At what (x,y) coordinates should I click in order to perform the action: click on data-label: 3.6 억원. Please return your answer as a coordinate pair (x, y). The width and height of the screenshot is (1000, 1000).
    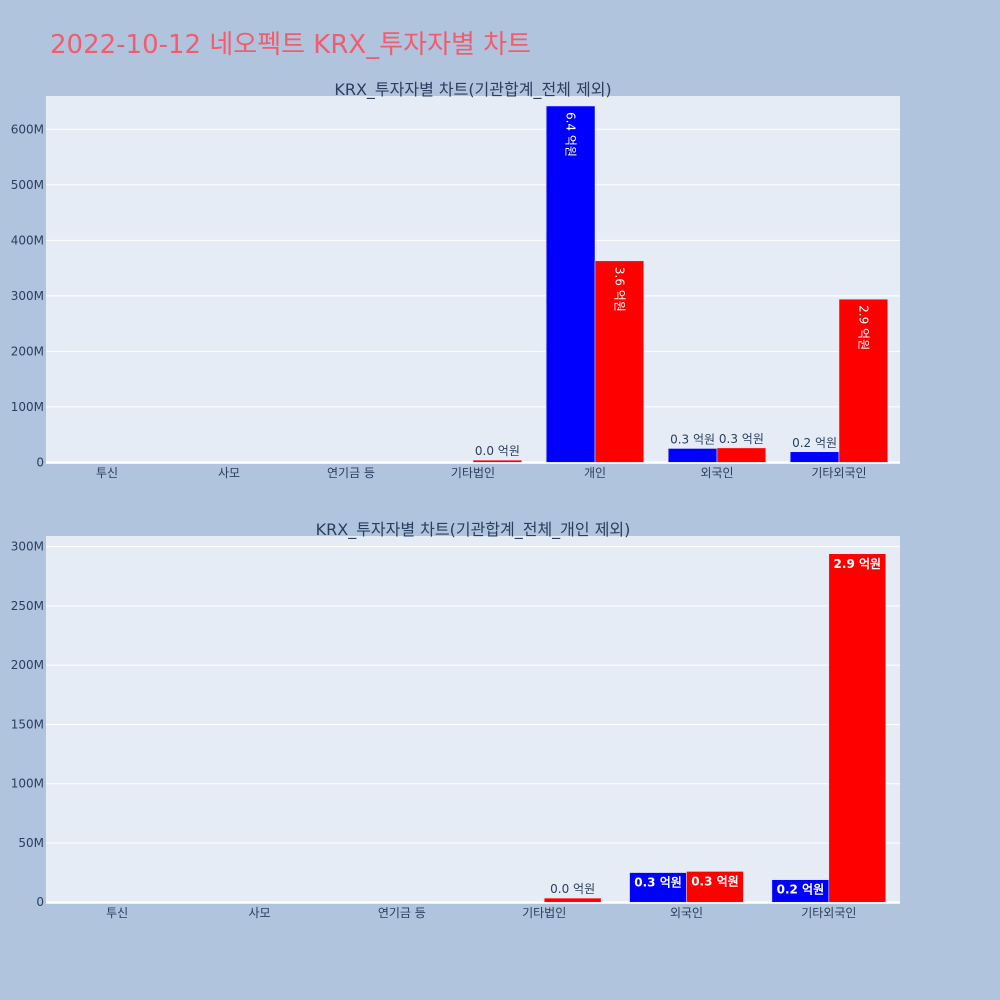
    Looking at the image, I should click on (619, 289).